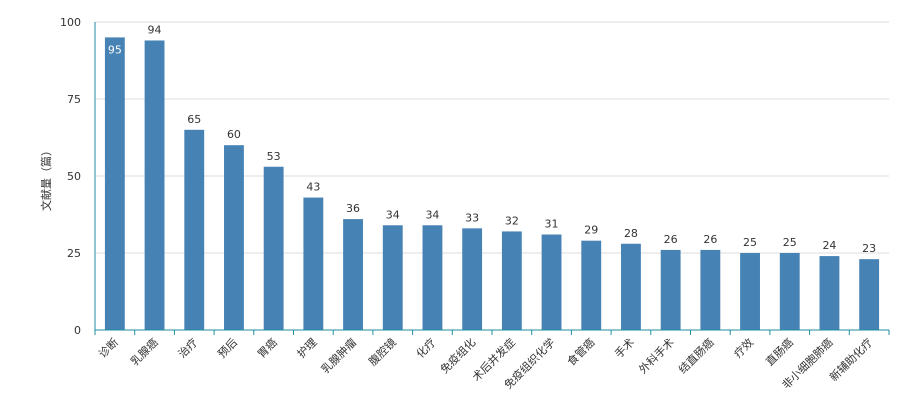 This screenshot has width=902, height=420. Describe the element at coordinates (234, 134) in the screenshot. I see `data-label: 60` at that location.